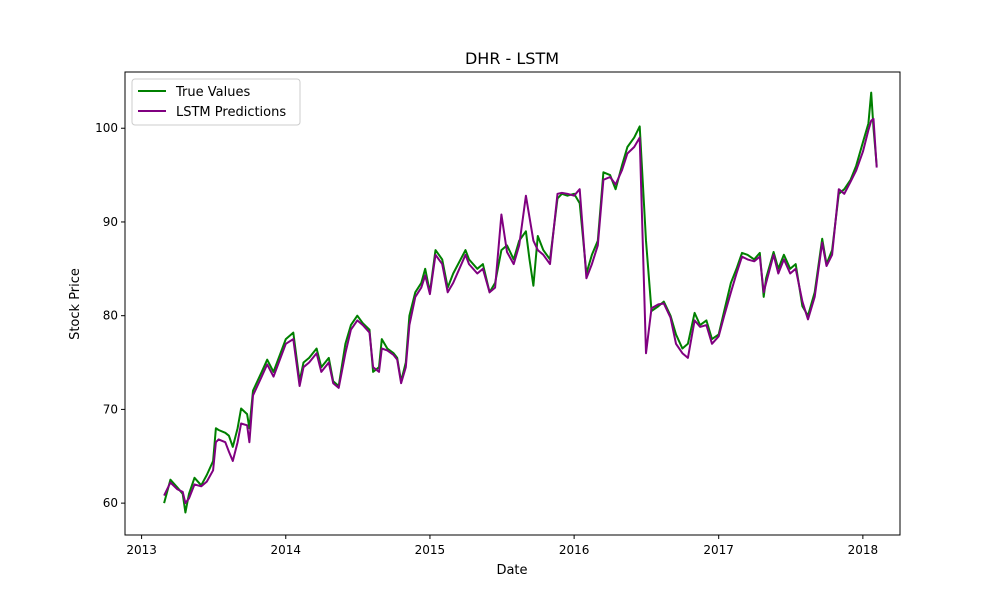 The width and height of the screenshot is (1000, 600). I want to click on y-tick-label: 80, so click(110, 316).